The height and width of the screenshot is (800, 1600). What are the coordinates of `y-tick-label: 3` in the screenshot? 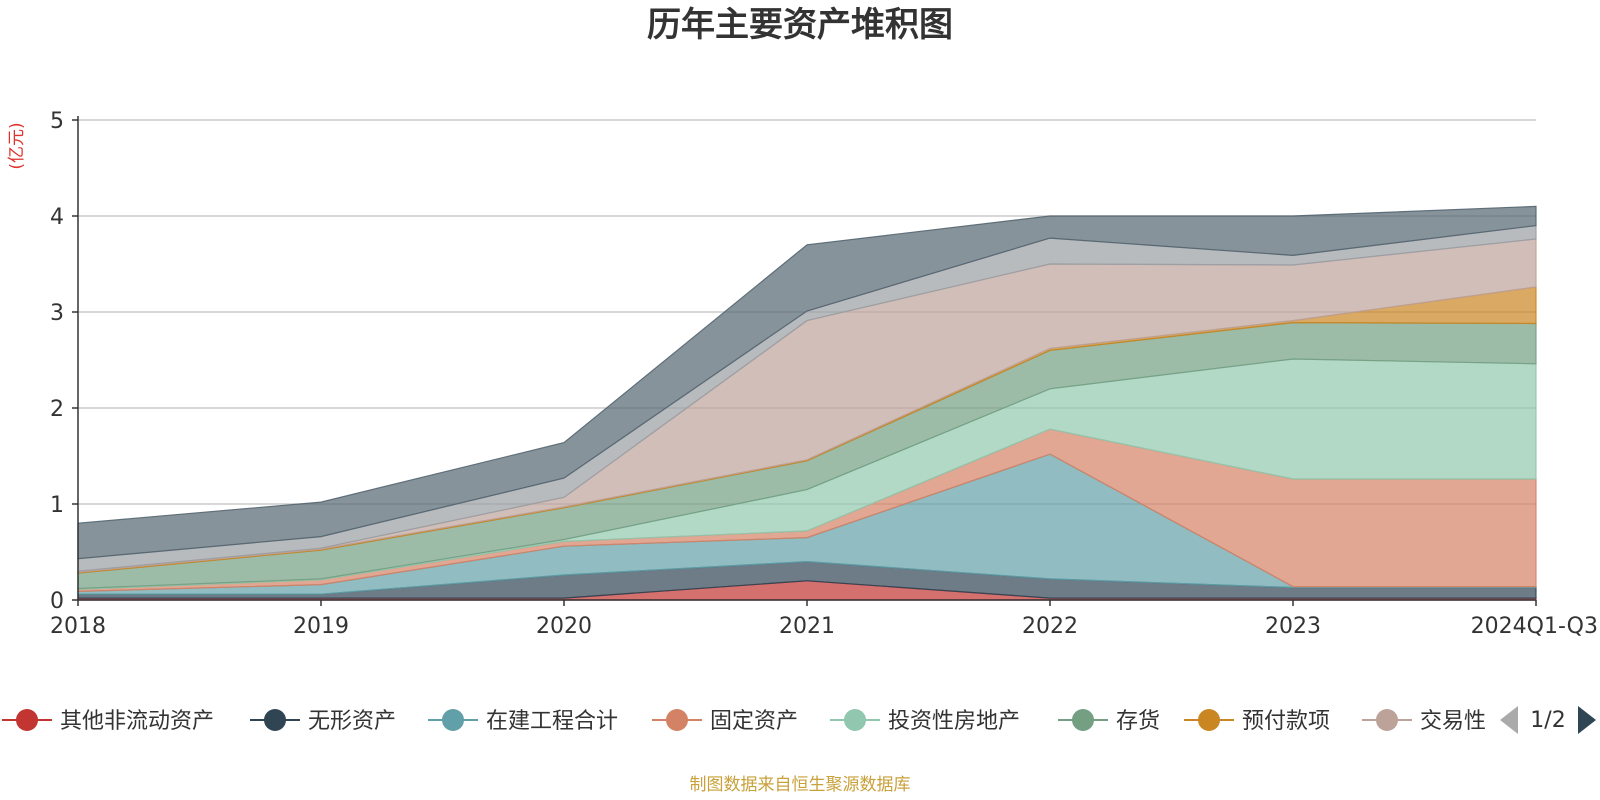 It's located at (57, 313).